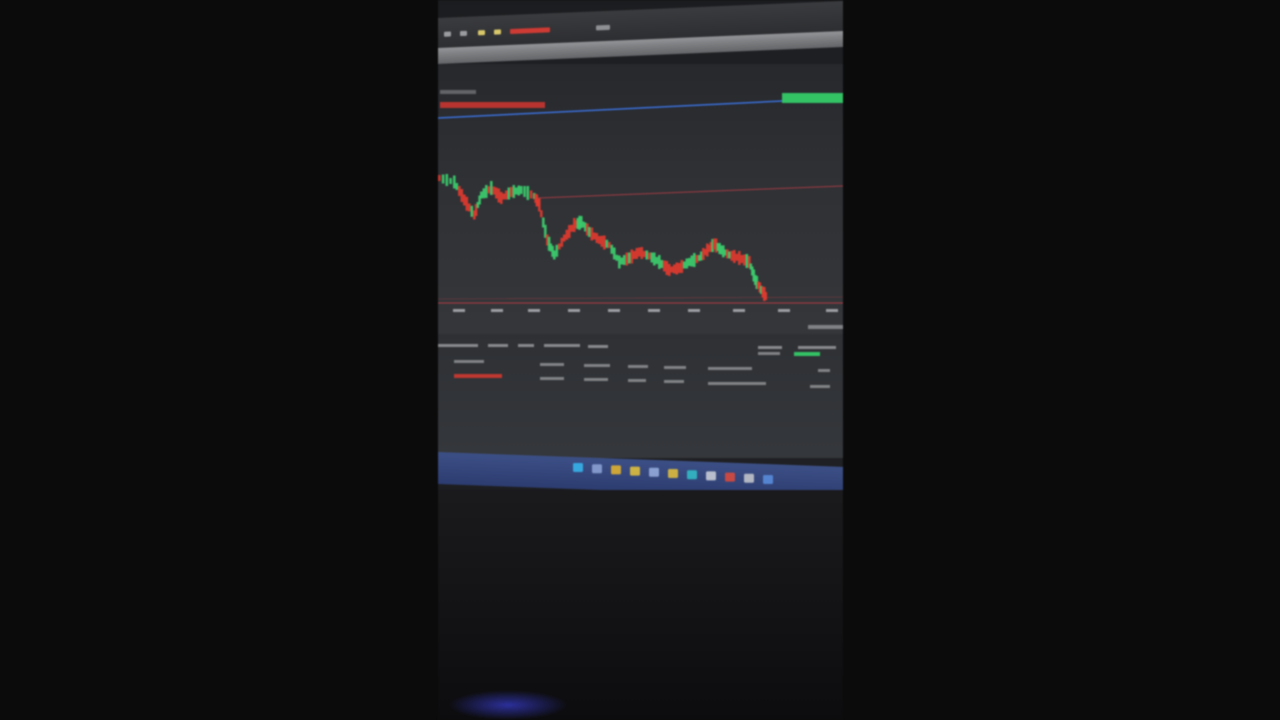 Image resolution: width=1280 pixels, height=720 pixels. What do you see at coordinates (690, 192) in the screenshot?
I see `resistance-line` at bounding box center [690, 192].